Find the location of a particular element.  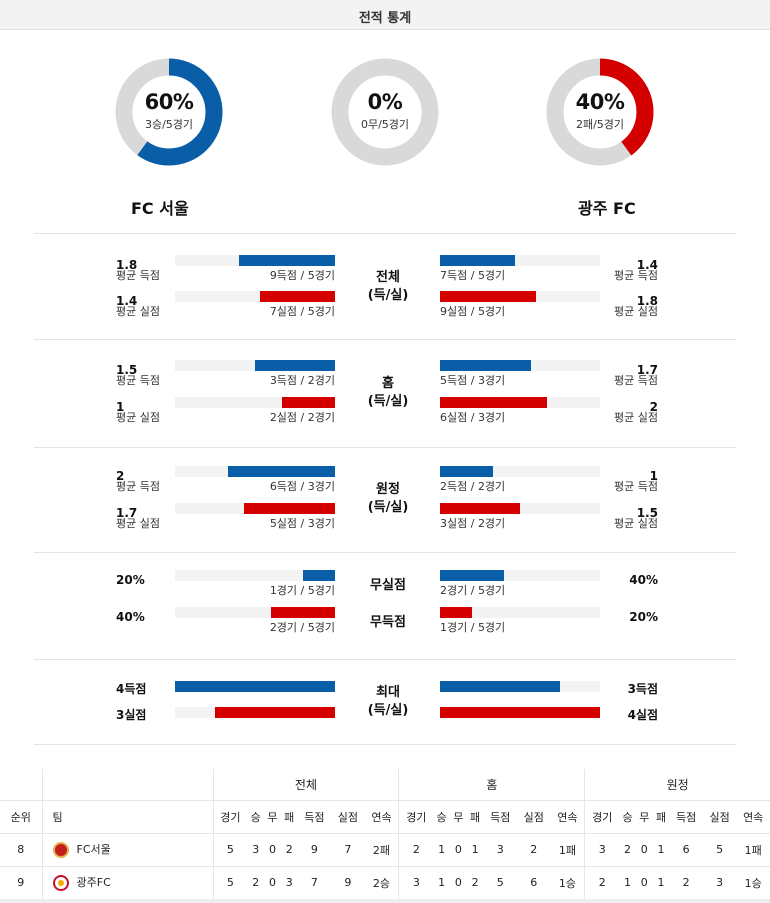

home-conceded-caption: 2경기 / 5경기 is located at coordinates (302, 627).